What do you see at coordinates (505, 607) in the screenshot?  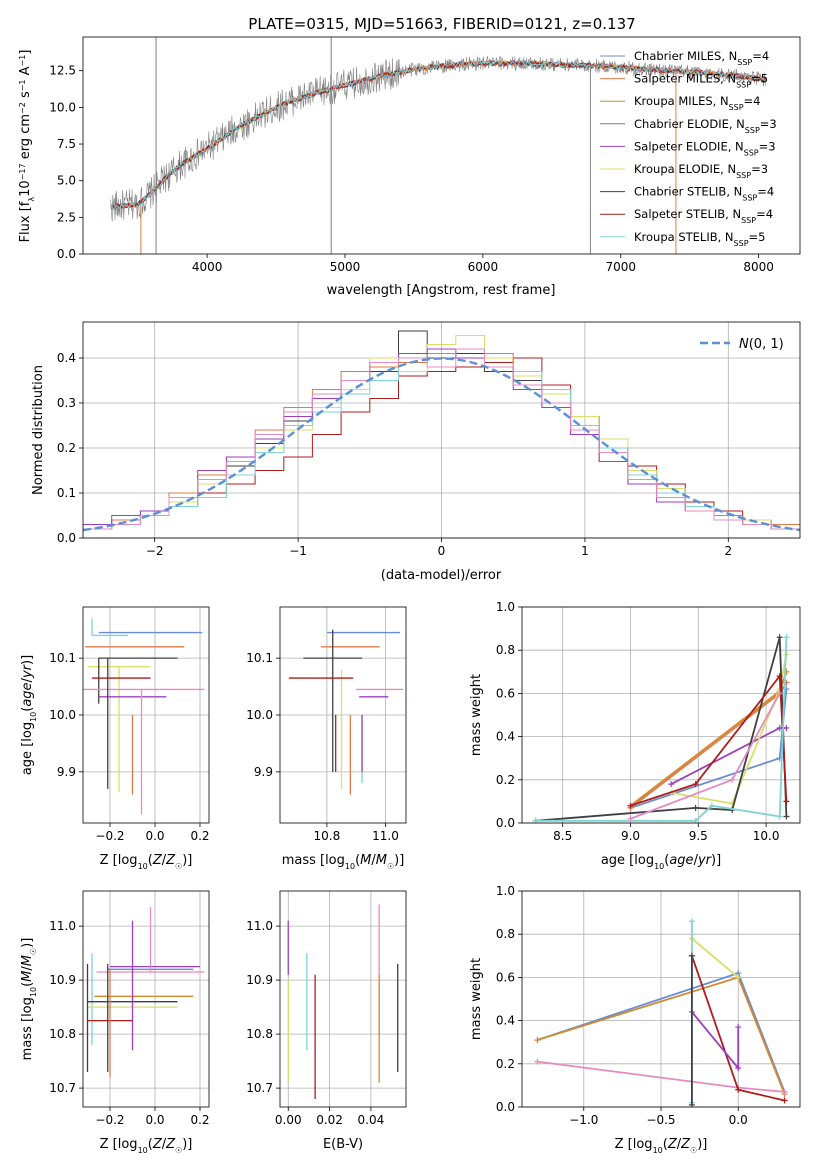 I see `y-tick-label: 1.0` at bounding box center [505, 607].